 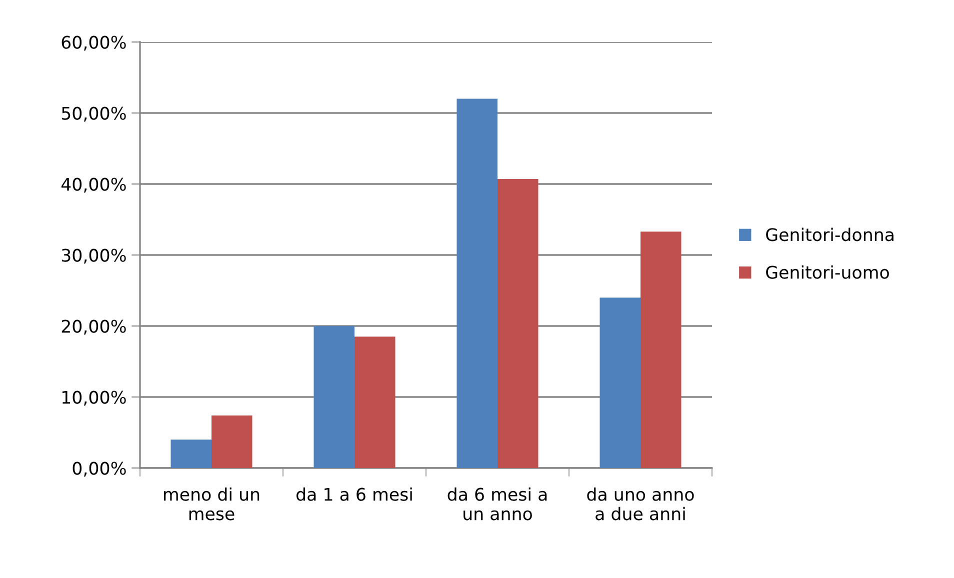 I want to click on y-tick-label: 50,00%, so click(x=94, y=114).